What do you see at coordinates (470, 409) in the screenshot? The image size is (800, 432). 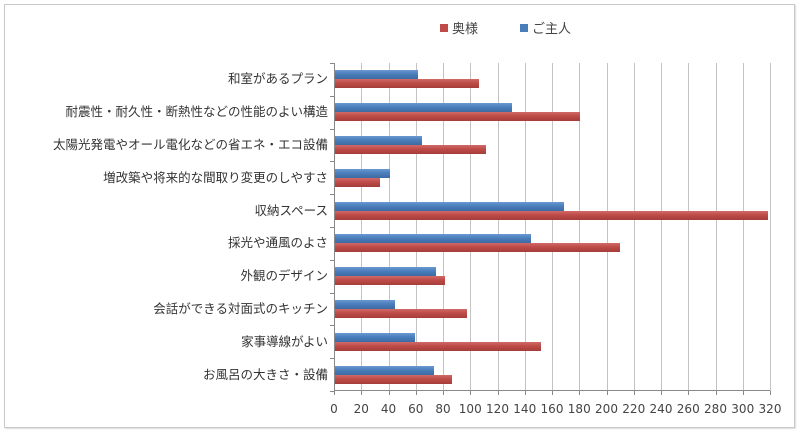 I see `x-tick-label: 100` at bounding box center [470, 409].